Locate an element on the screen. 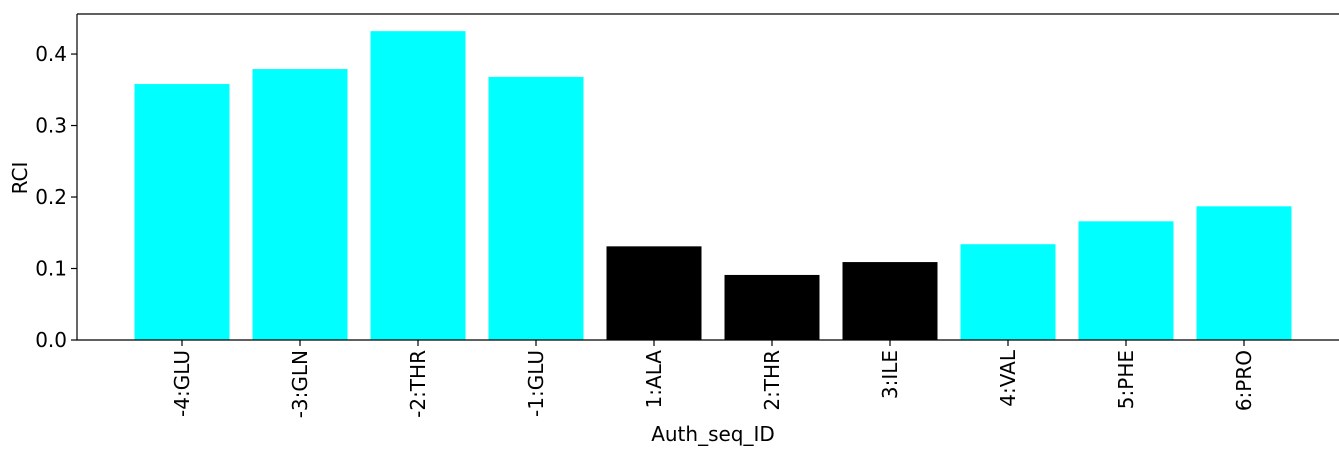  x-axis-label: Auth_seq_ID is located at coordinates (713, 434).